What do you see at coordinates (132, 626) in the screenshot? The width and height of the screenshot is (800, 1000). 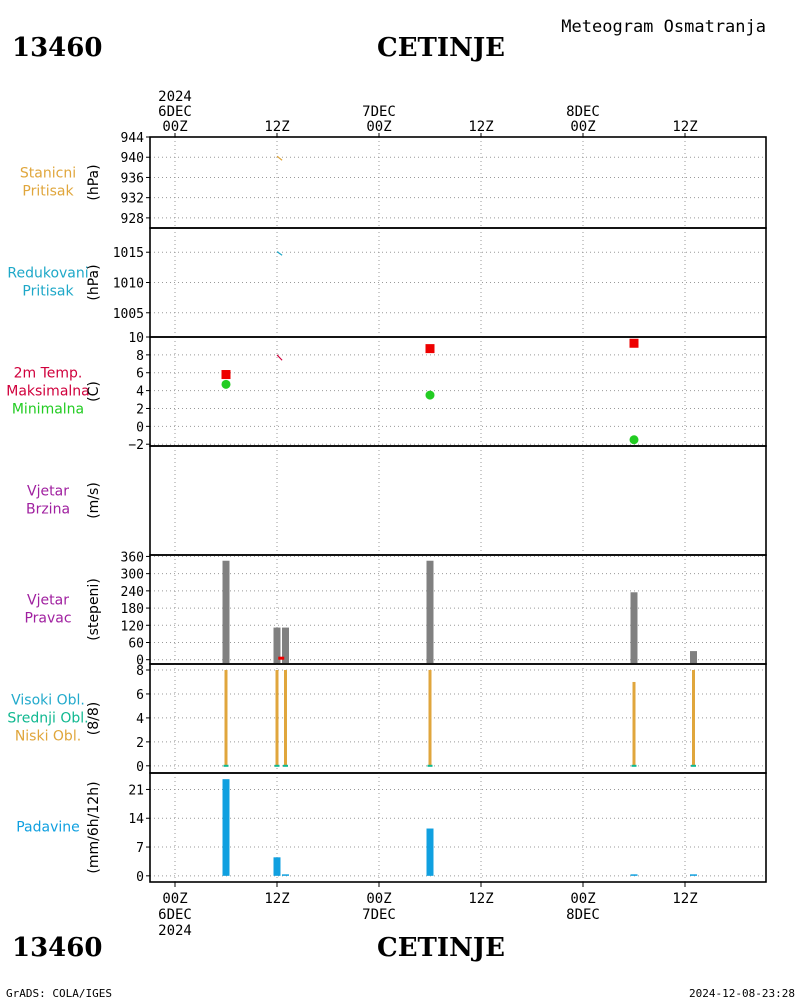 I see `y-tick-label: 120` at bounding box center [132, 626].